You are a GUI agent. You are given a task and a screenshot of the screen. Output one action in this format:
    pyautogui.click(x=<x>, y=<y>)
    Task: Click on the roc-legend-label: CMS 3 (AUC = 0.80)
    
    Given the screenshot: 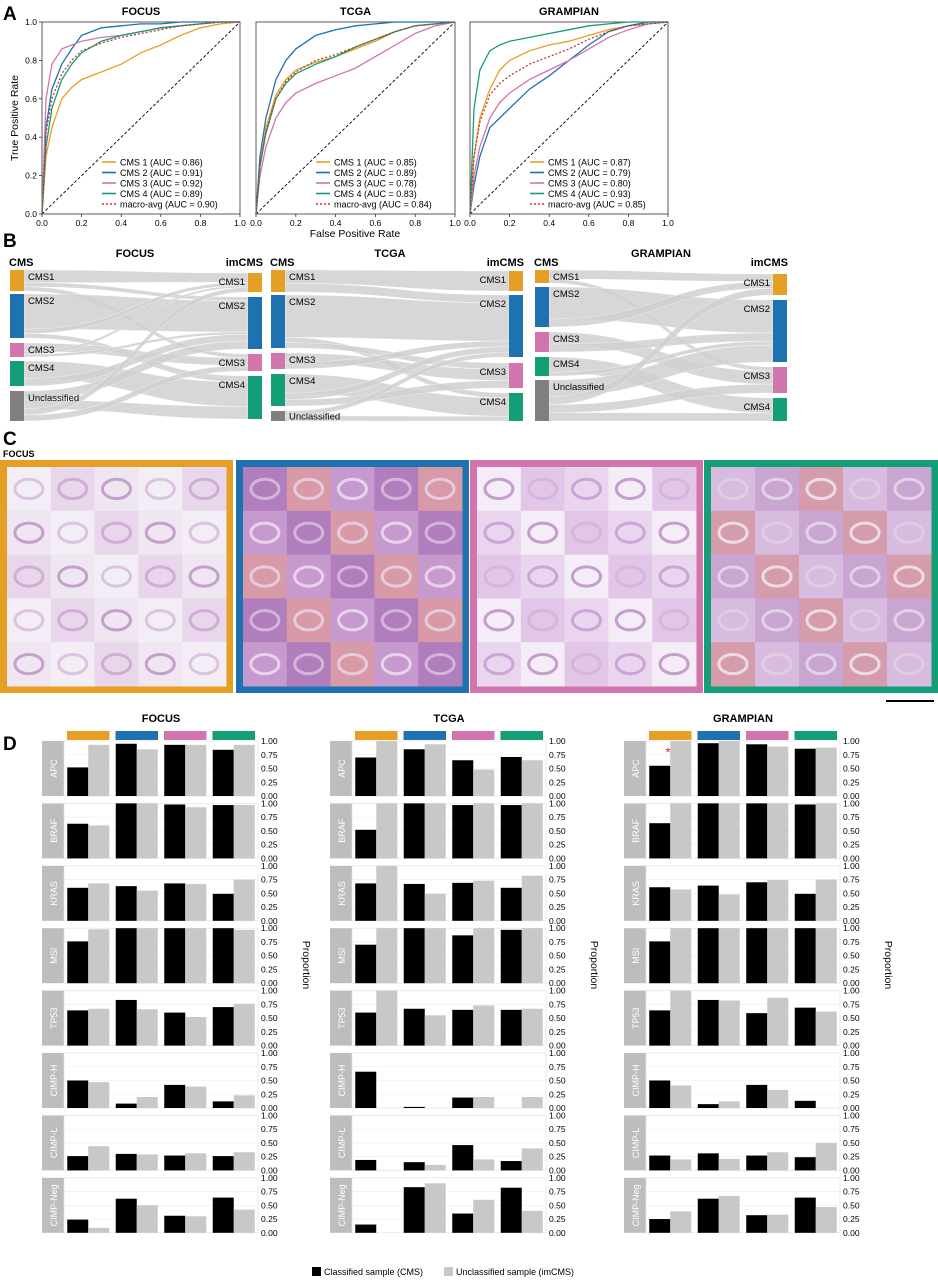 What is the action you would take?
    pyautogui.click(x=589, y=184)
    